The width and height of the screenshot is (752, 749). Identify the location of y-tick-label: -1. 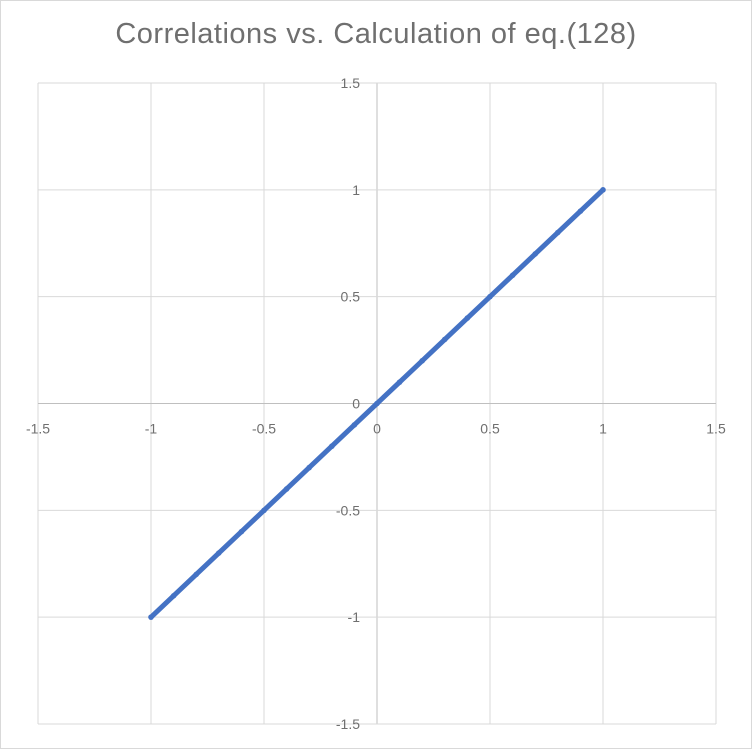
(354, 617).